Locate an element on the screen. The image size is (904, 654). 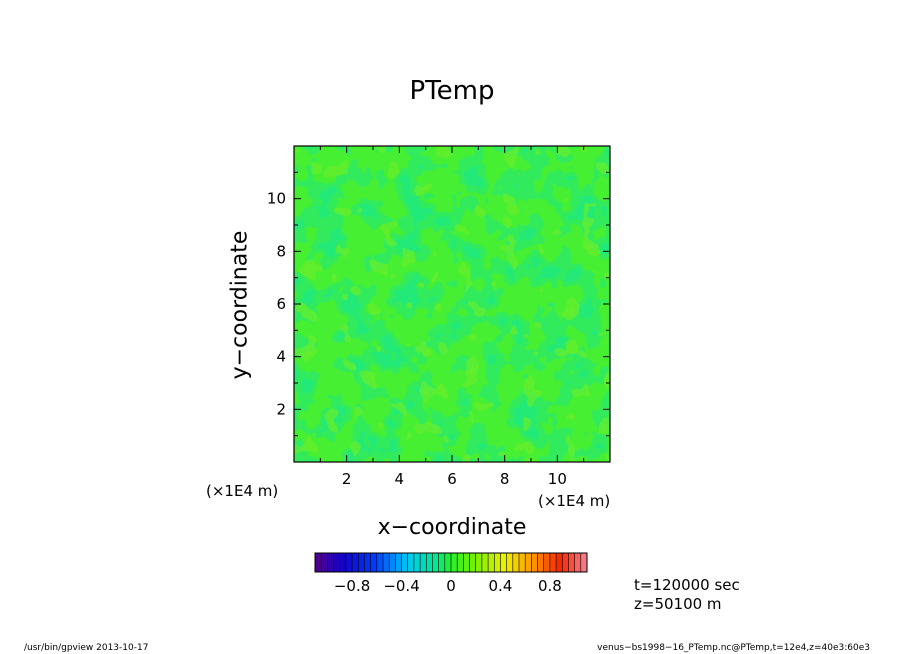
colorbar-frame is located at coordinates (451, 562).